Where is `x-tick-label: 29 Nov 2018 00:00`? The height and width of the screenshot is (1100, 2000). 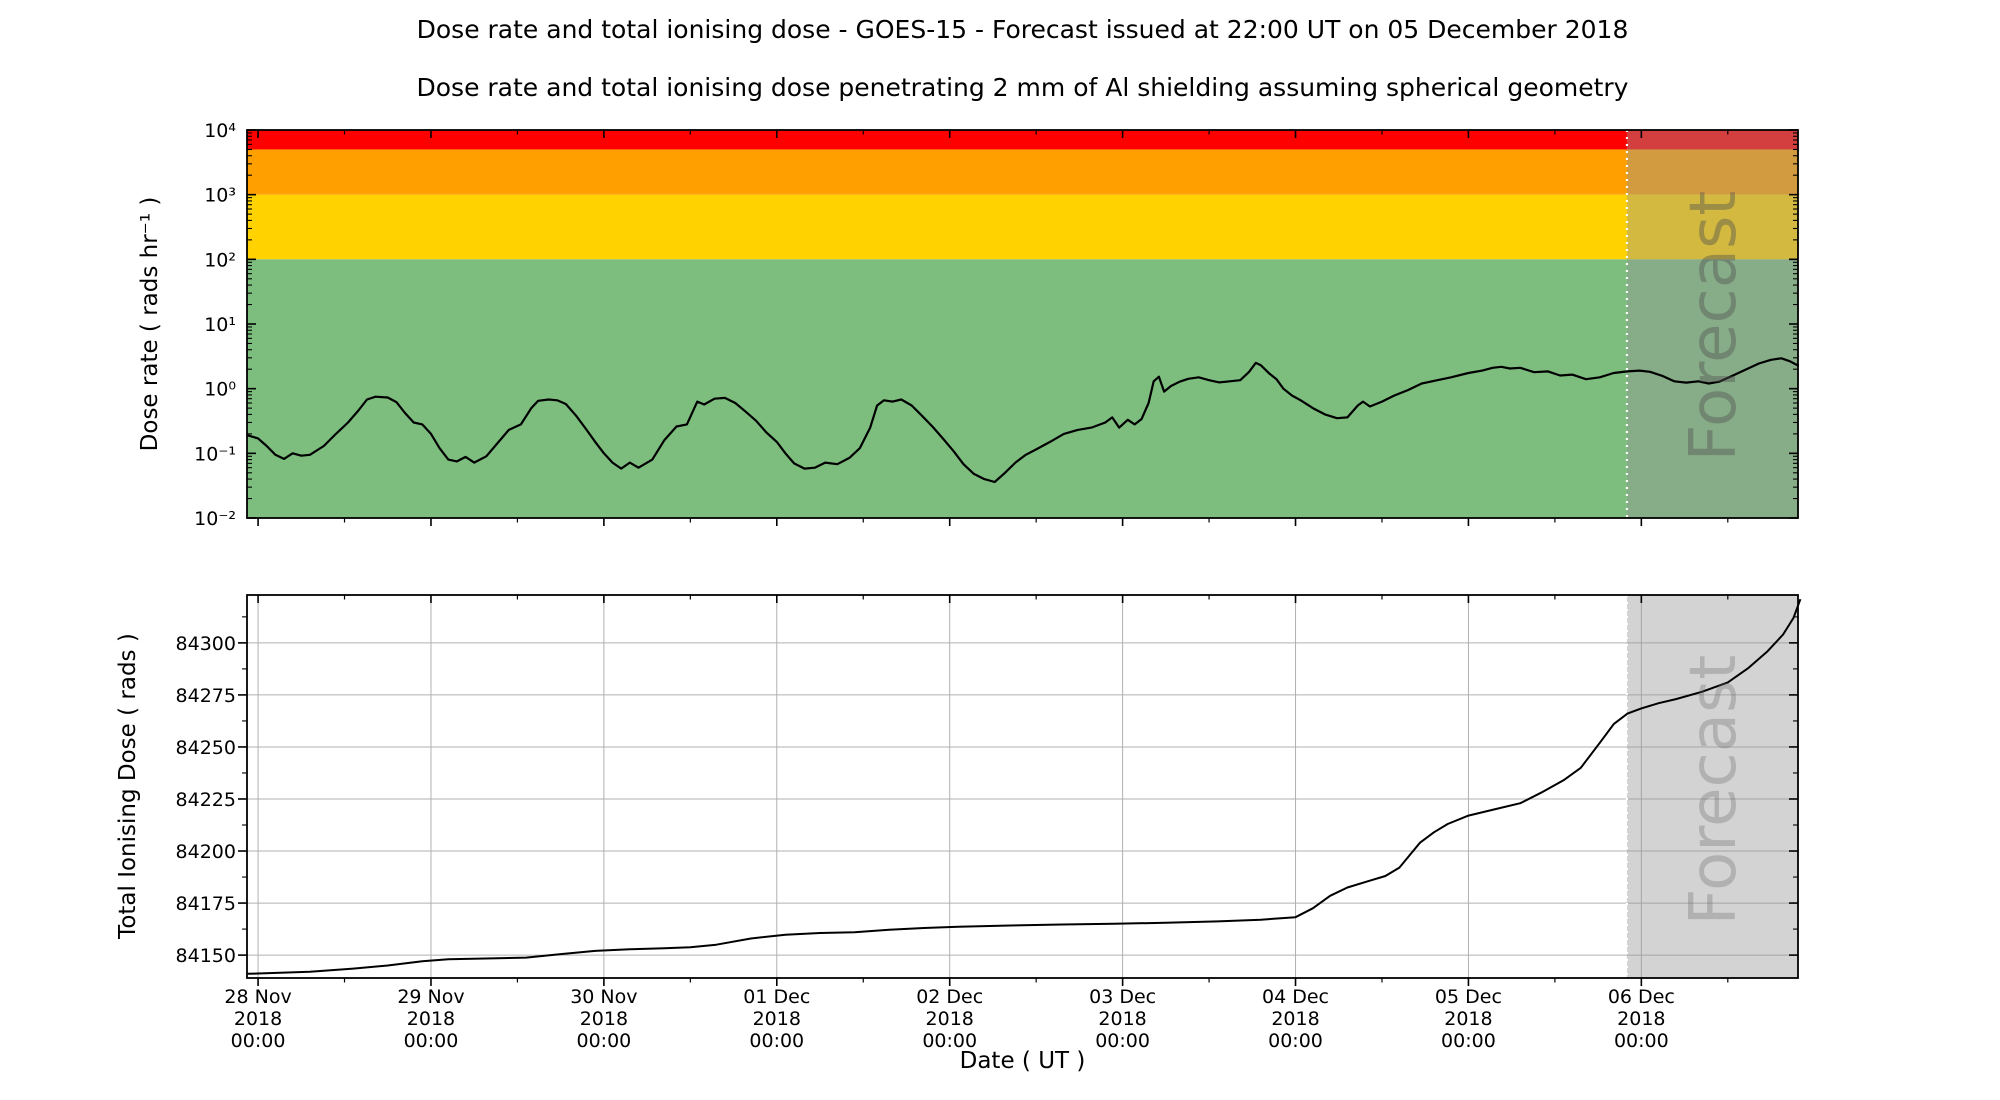 x-tick-label: 29 Nov 2018 00:00 is located at coordinates (431, 1019).